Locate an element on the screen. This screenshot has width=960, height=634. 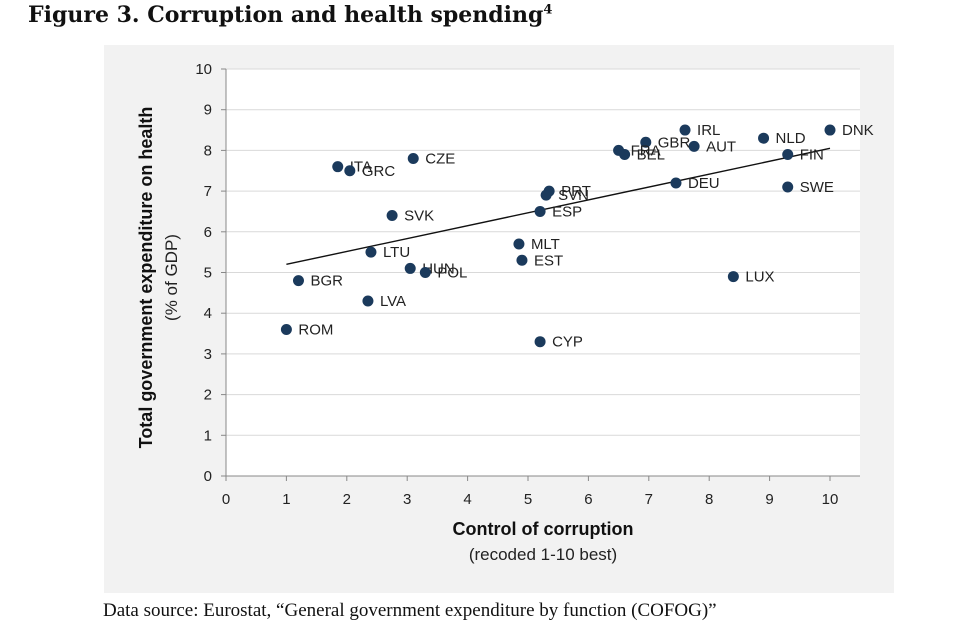
point-label-svk: SVK is located at coordinates (419, 216).